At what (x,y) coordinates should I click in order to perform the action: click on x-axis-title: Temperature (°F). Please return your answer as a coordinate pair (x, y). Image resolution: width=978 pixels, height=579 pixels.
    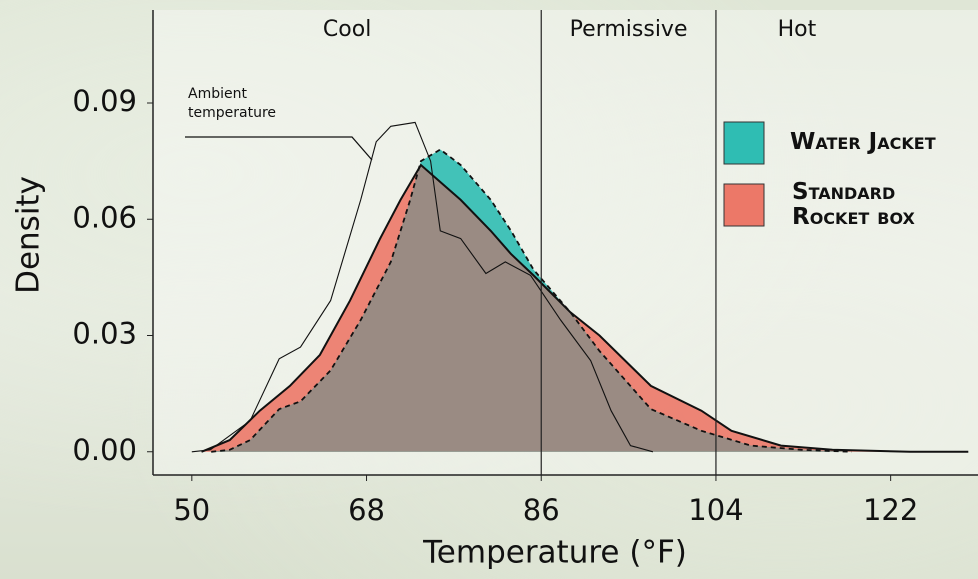
    Looking at the image, I should click on (554, 553).